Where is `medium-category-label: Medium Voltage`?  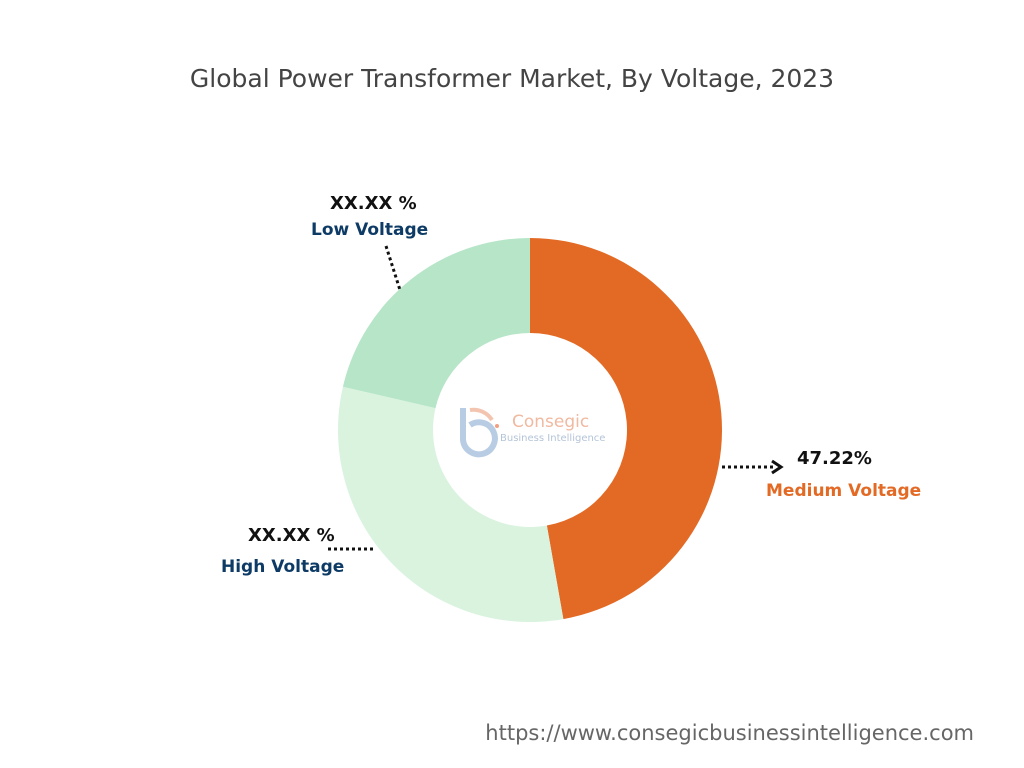 medium-category-label: Medium Voltage is located at coordinates (843, 491).